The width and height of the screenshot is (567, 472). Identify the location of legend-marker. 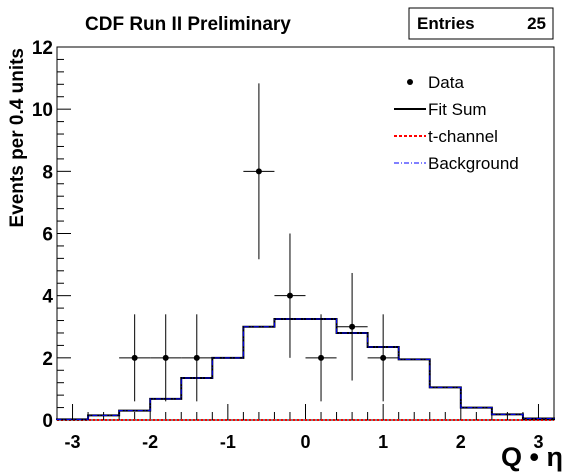
(410, 82).